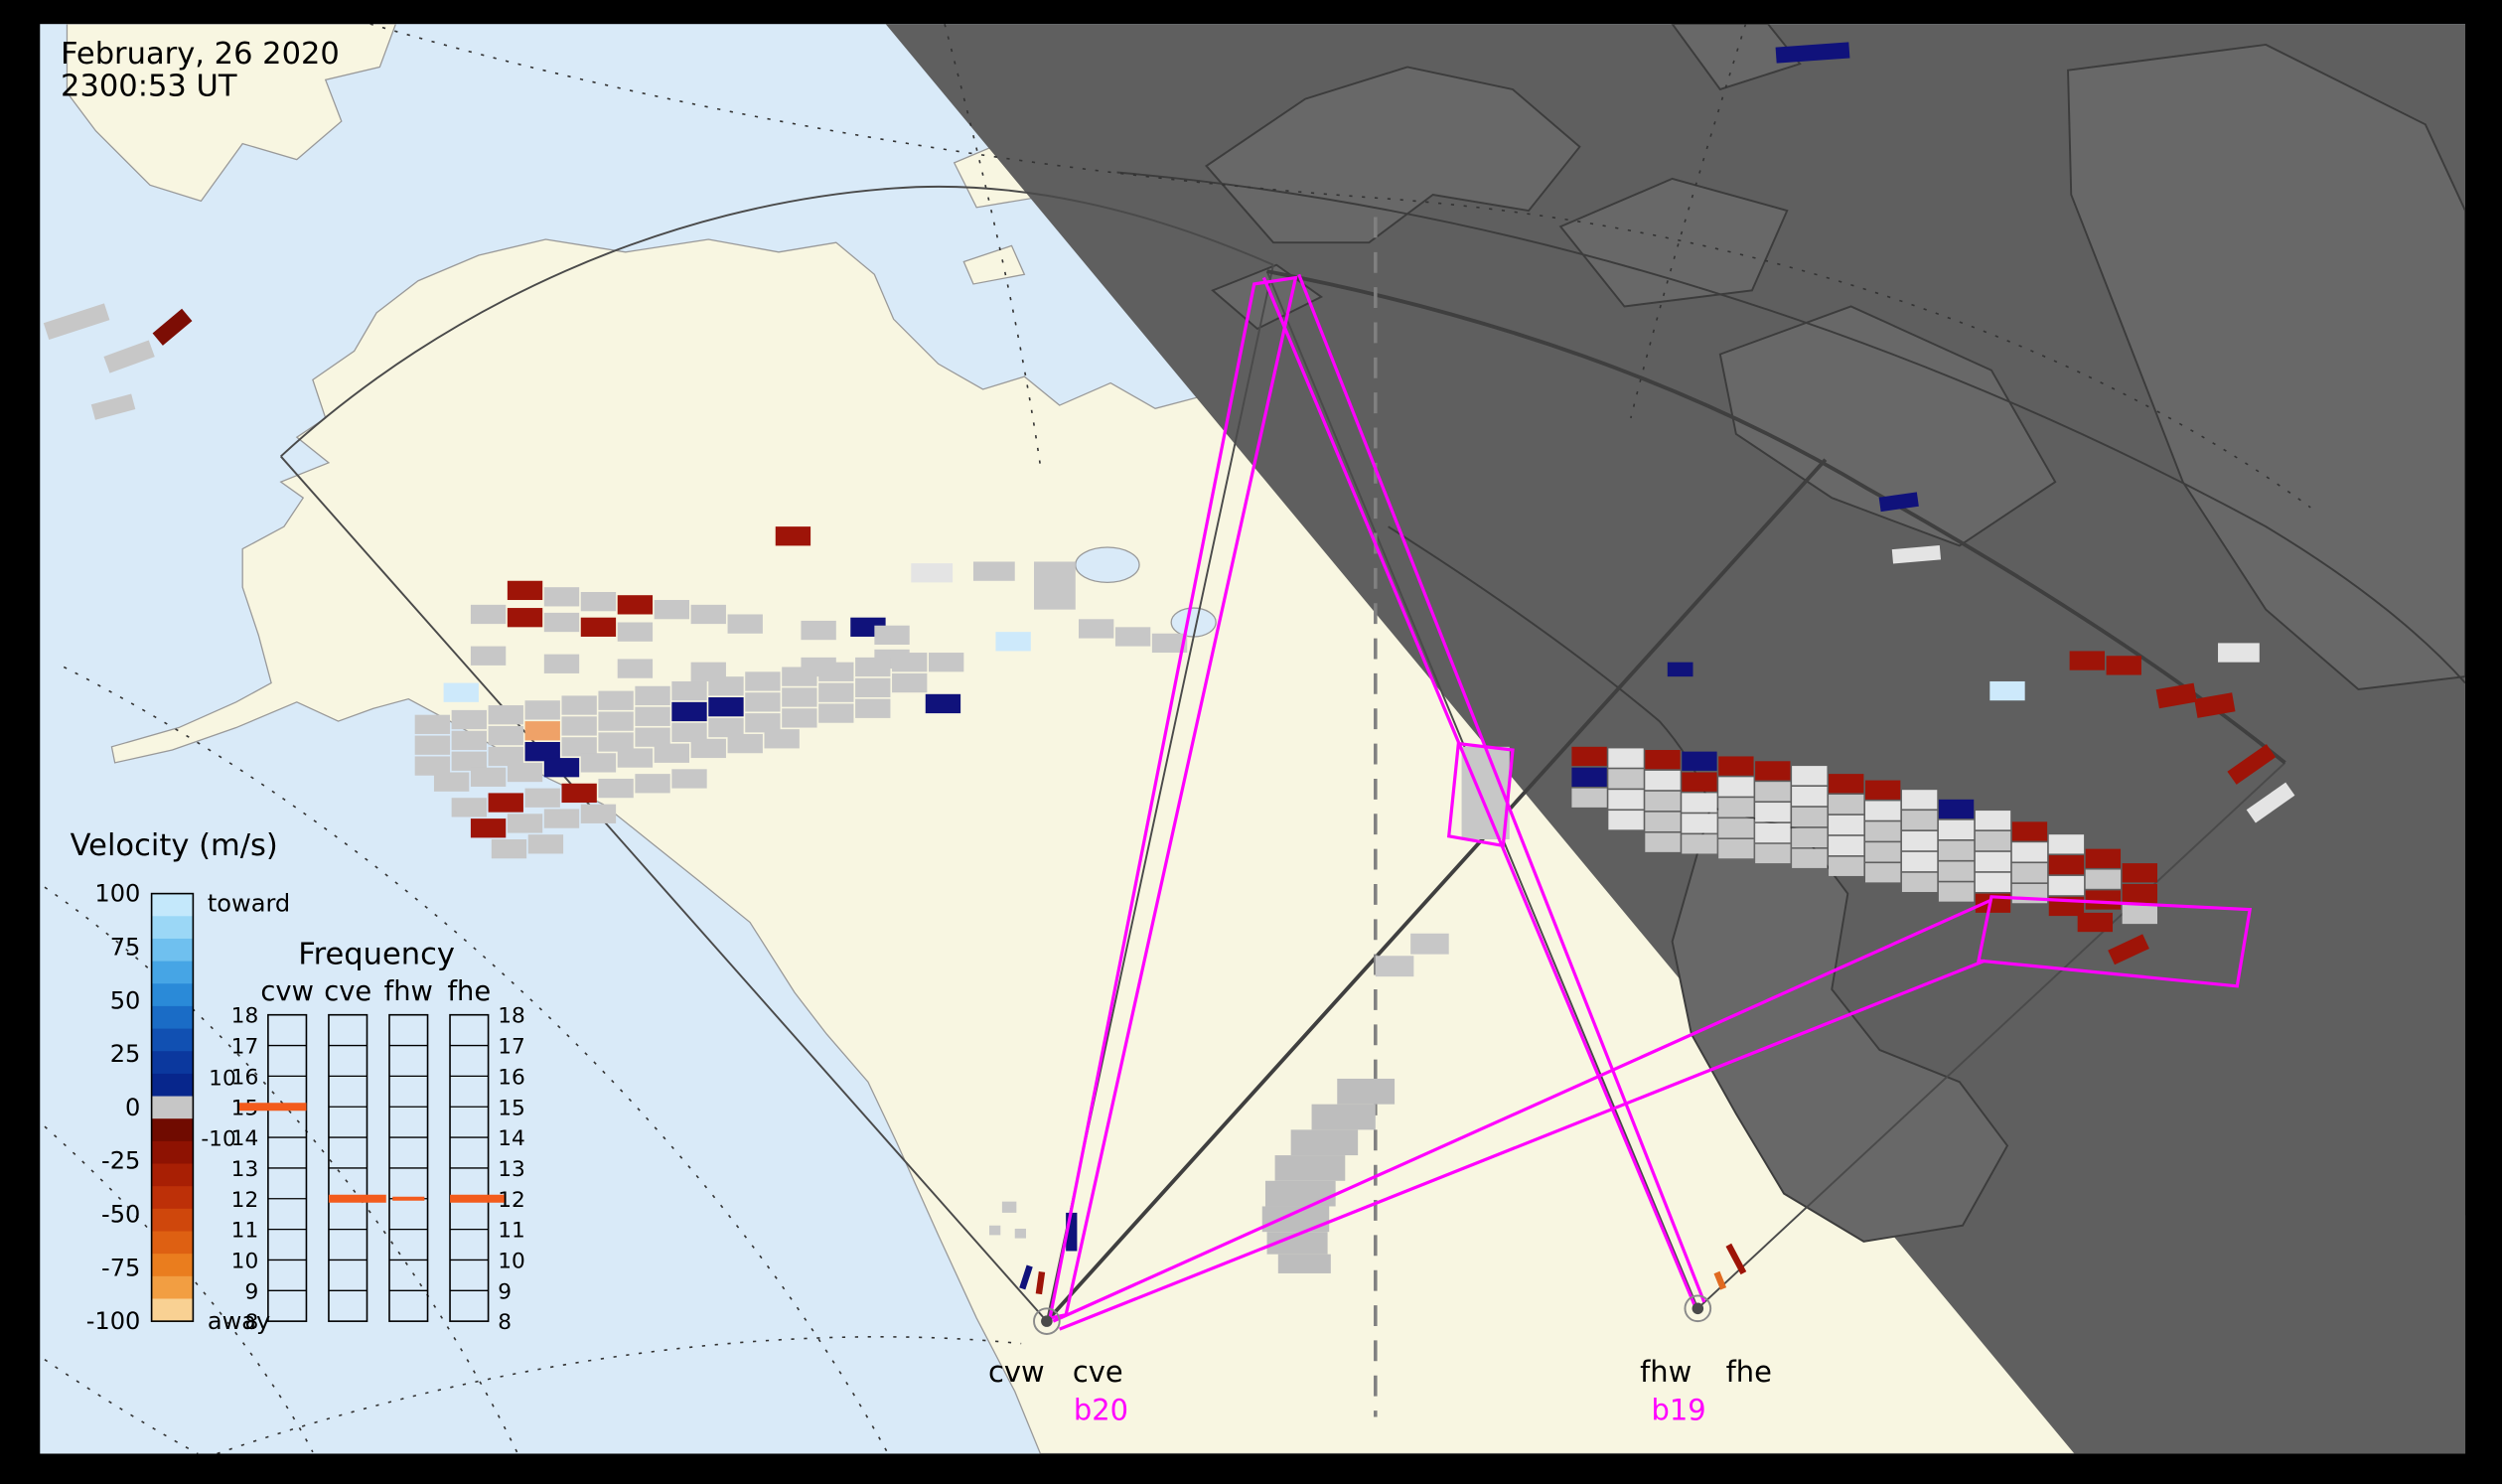 The height and width of the screenshot is (1484, 2502). What do you see at coordinates (1523, 1145) in the screenshot?
I see `beam-b20-east-line` at bounding box center [1523, 1145].